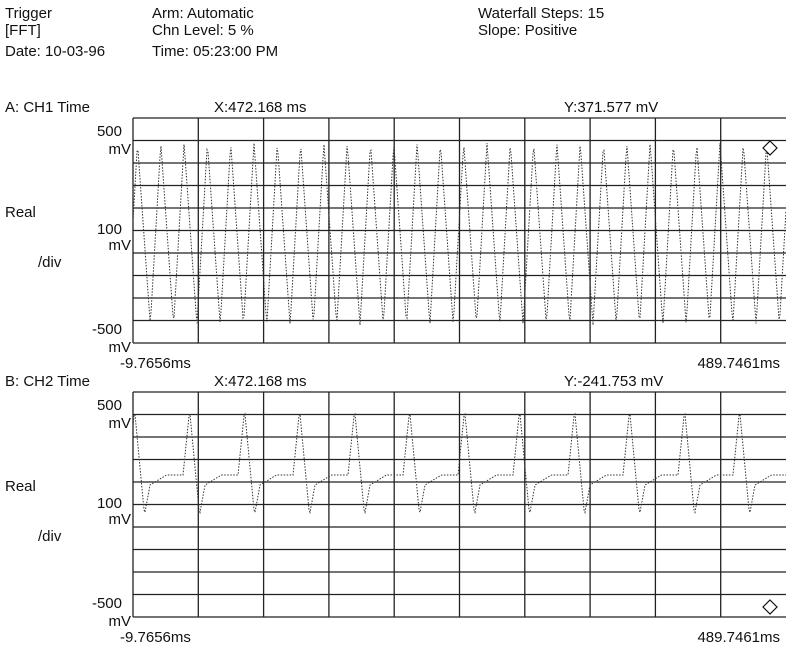 This screenshot has width=786, height=667. I want to click on trace, so click(459, 463).